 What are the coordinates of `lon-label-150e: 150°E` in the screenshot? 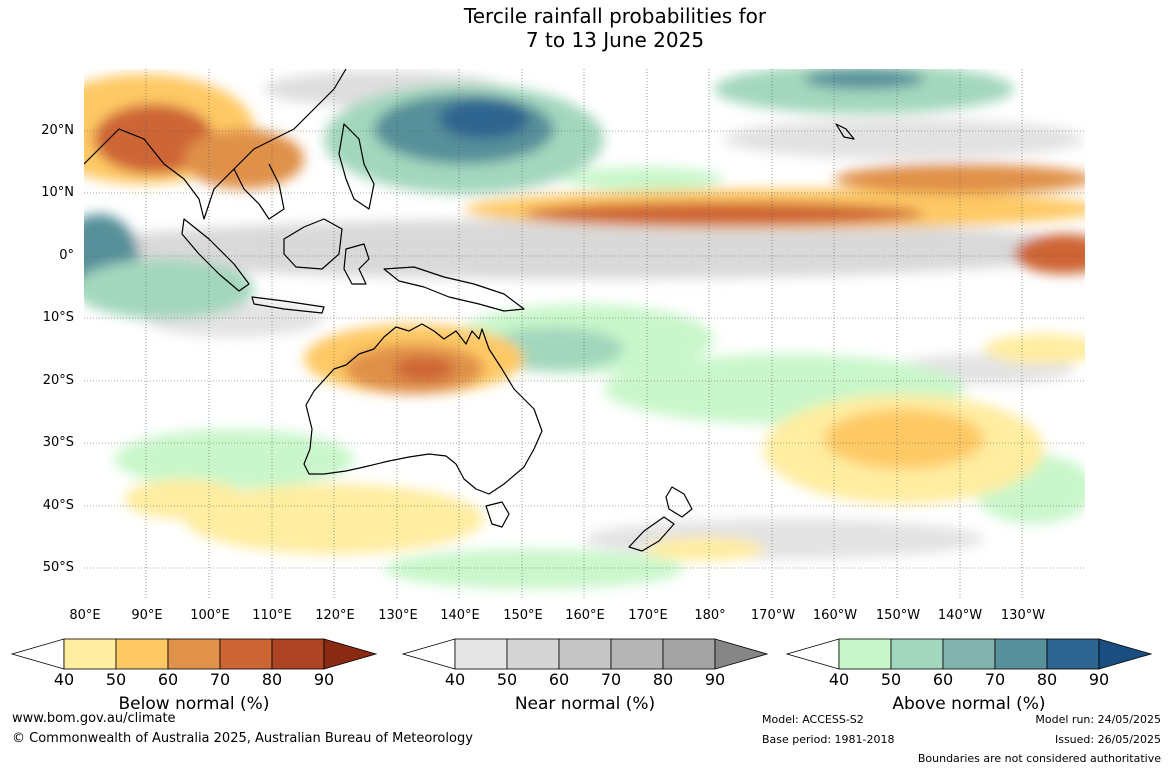 It's located at (523, 615).